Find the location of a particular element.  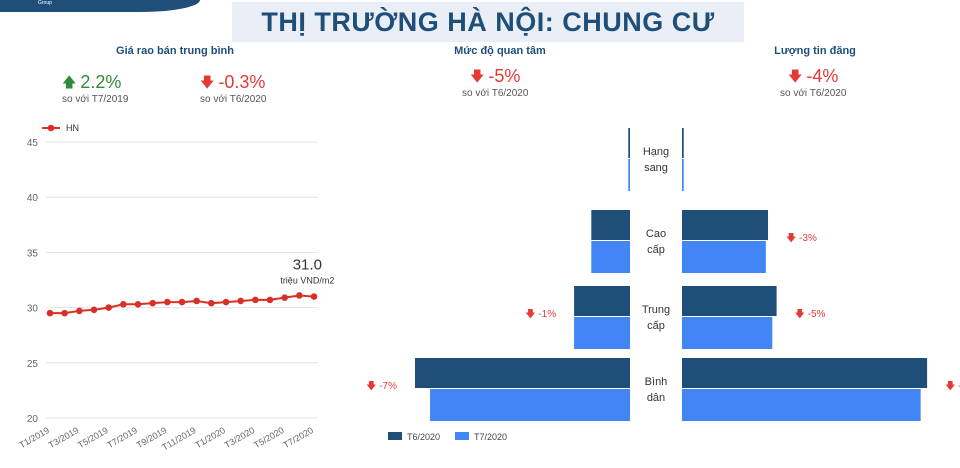

category-label: Bình is located at coordinates (656, 382).